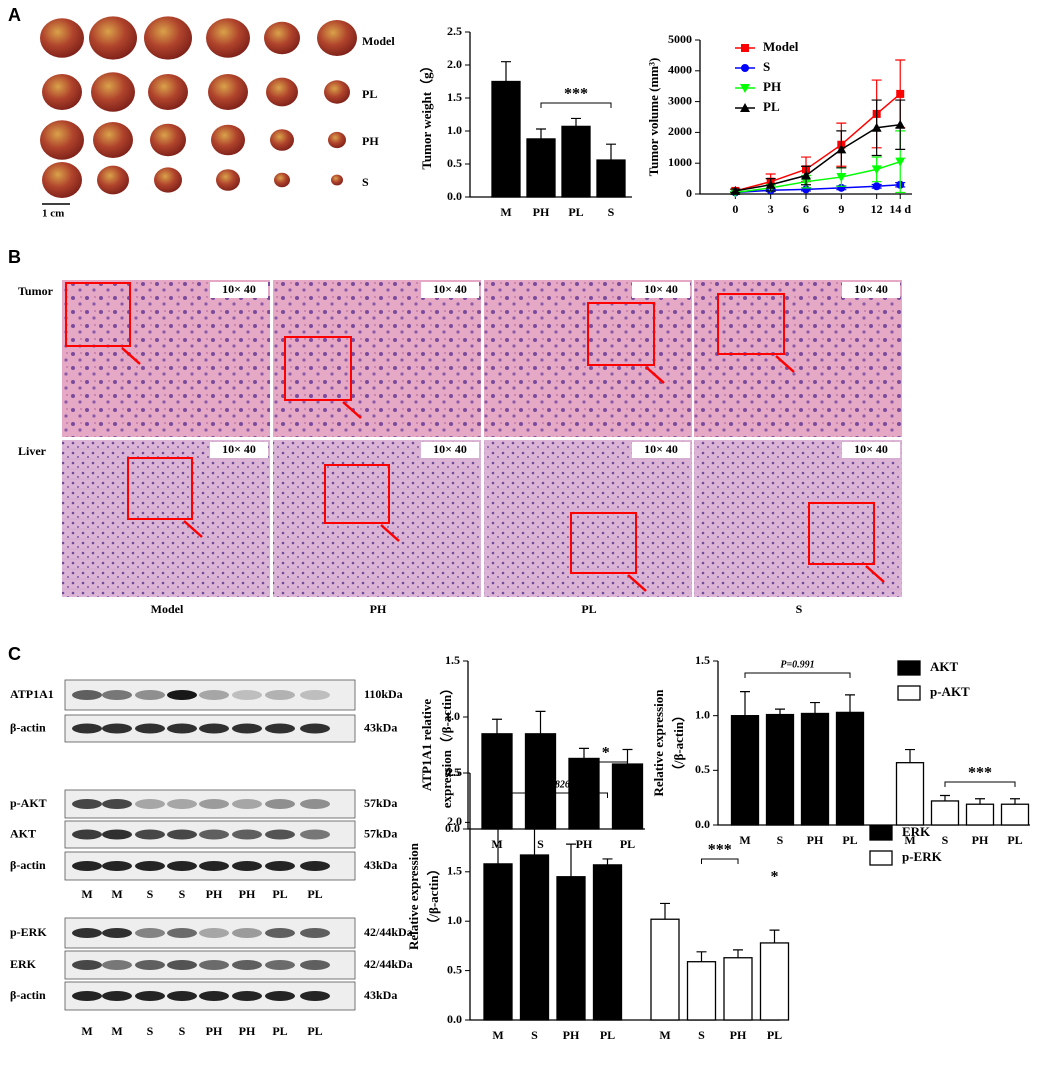 This screenshot has width=1045, height=1072. What do you see at coordinates (797, 664) in the screenshot?
I see `annotation: P=0.991` at bounding box center [797, 664].